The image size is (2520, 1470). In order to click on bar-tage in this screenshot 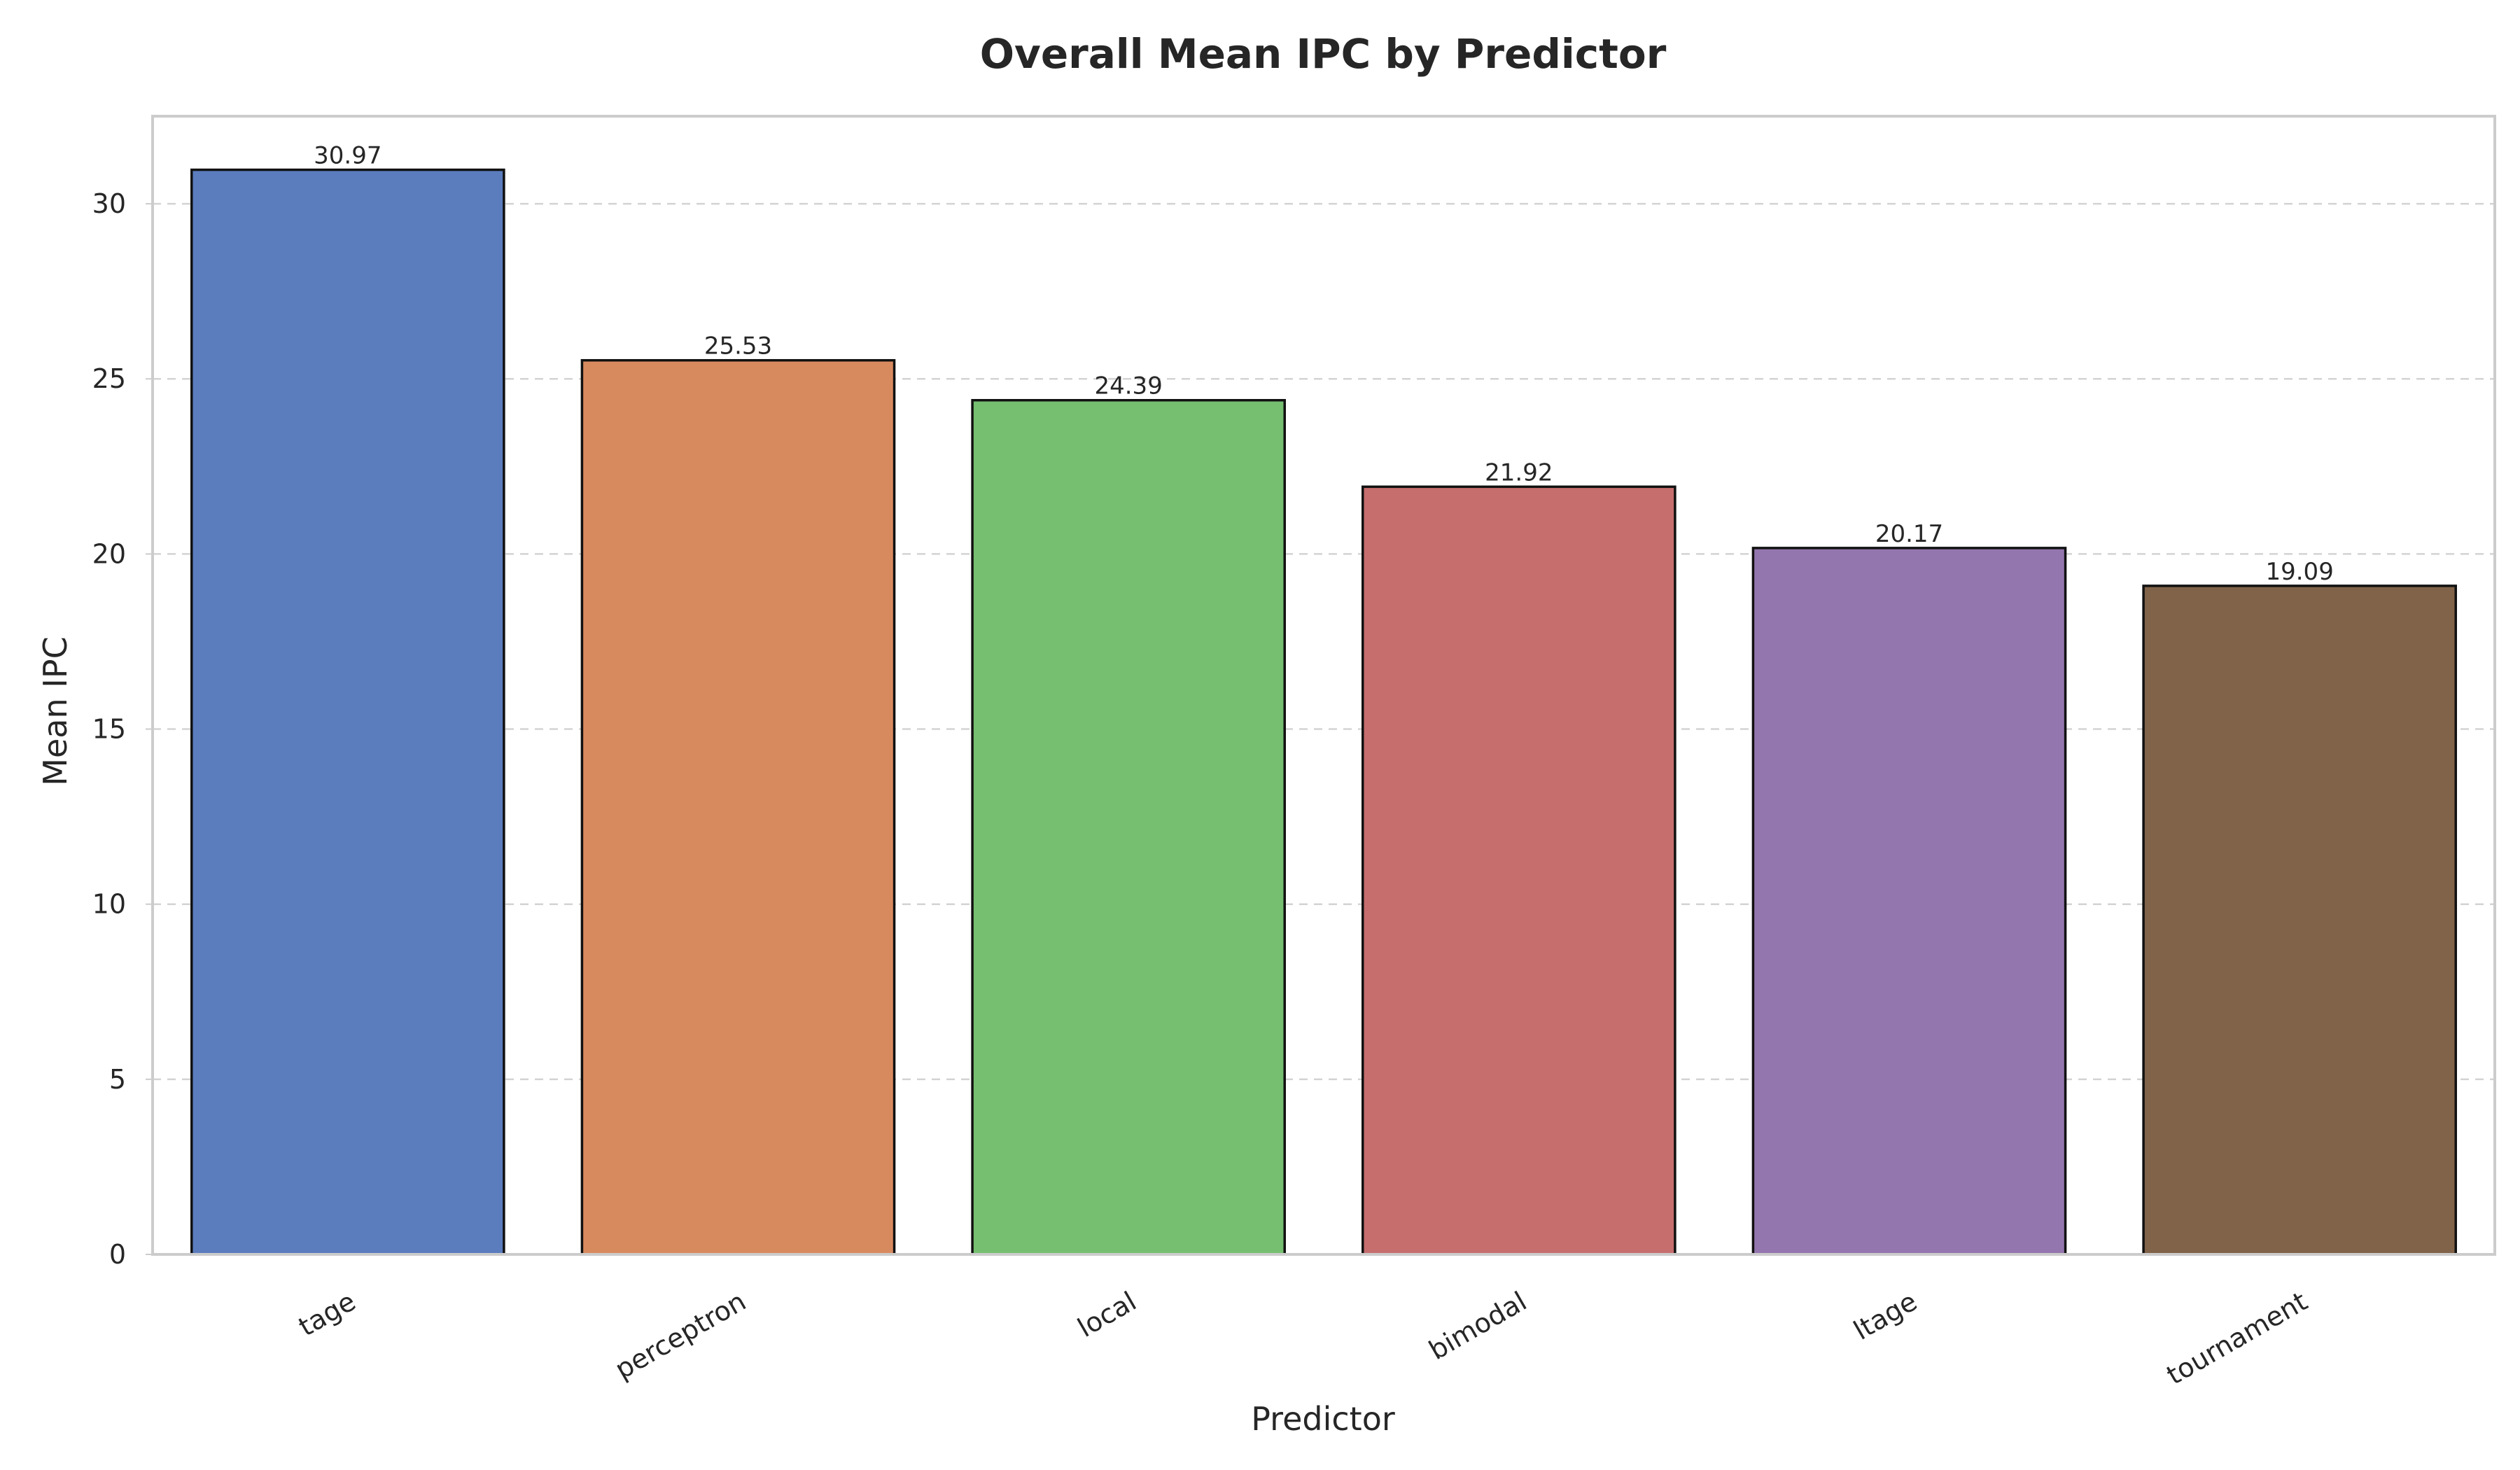, I will do `click(347, 712)`.